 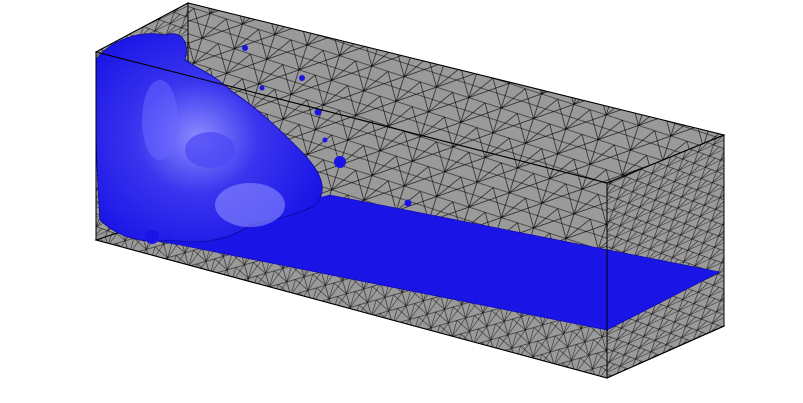 What do you see at coordinates (665, 256) in the screenshot?
I see `tank-right-wall` at bounding box center [665, 256].